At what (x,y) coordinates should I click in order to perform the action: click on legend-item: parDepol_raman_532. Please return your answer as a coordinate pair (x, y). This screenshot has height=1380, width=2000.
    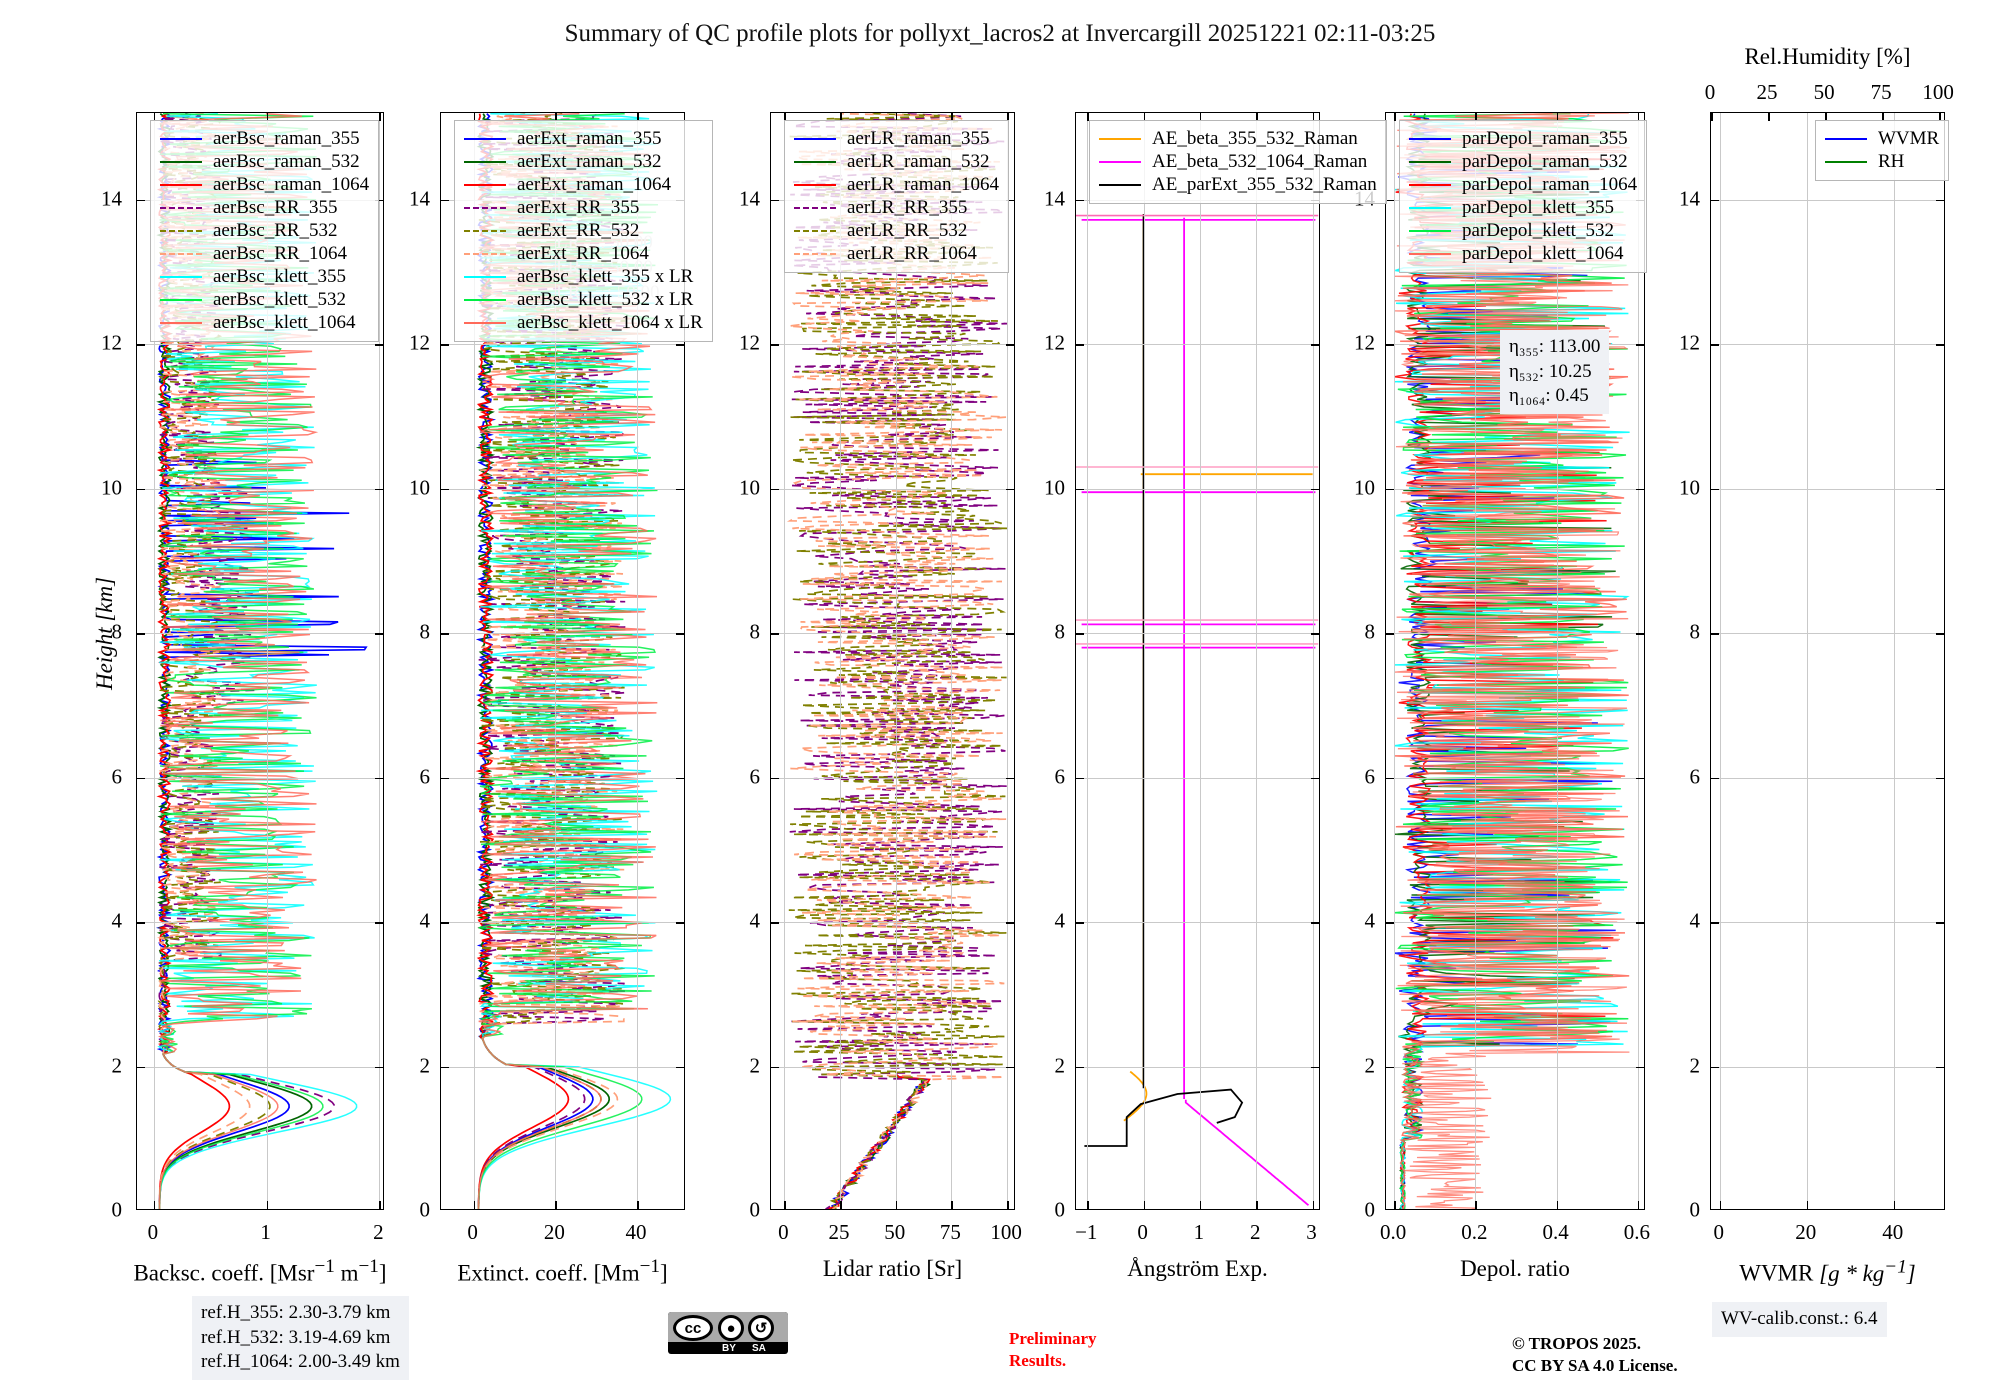
    Looking at the image, I should click on (1523, 161).